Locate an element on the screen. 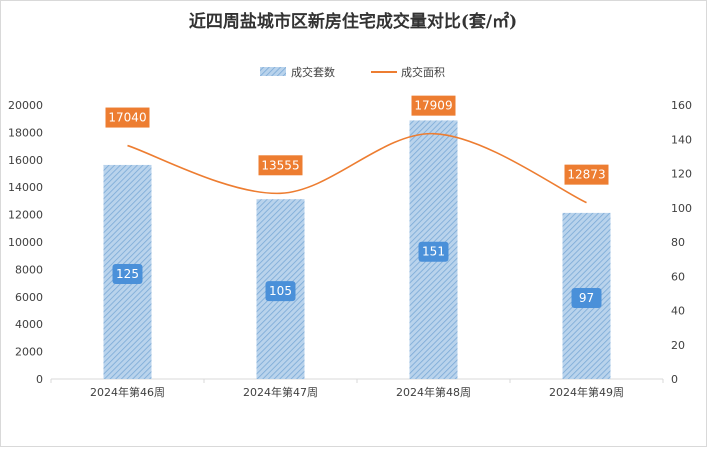 The height and width of the screenshot is (451, 707). y-left-tick-label: 2000 is located at coordinates (29, 352).